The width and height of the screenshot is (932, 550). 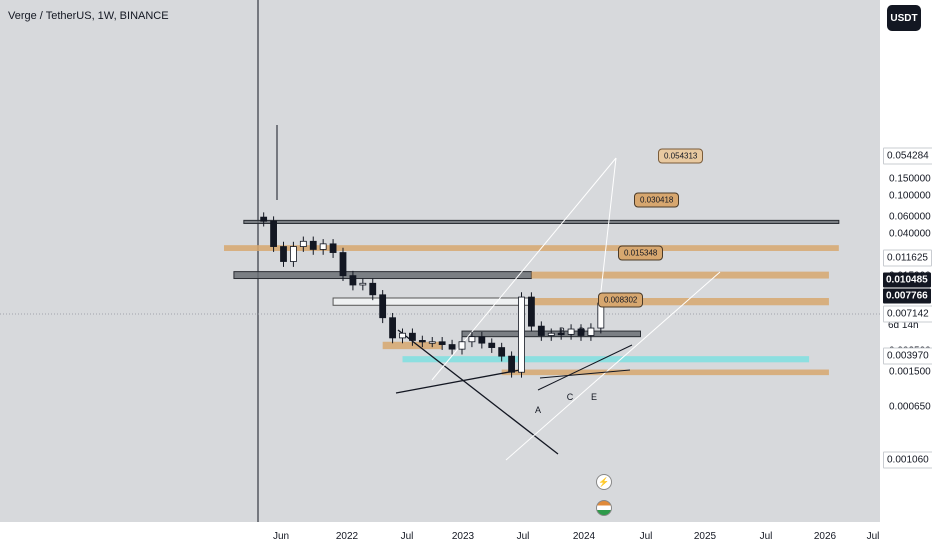 What do you see at coordinates (910, 372) in the screenshot?
I see `price-tick-label: 0.001500` at bounding box center [910, 372].